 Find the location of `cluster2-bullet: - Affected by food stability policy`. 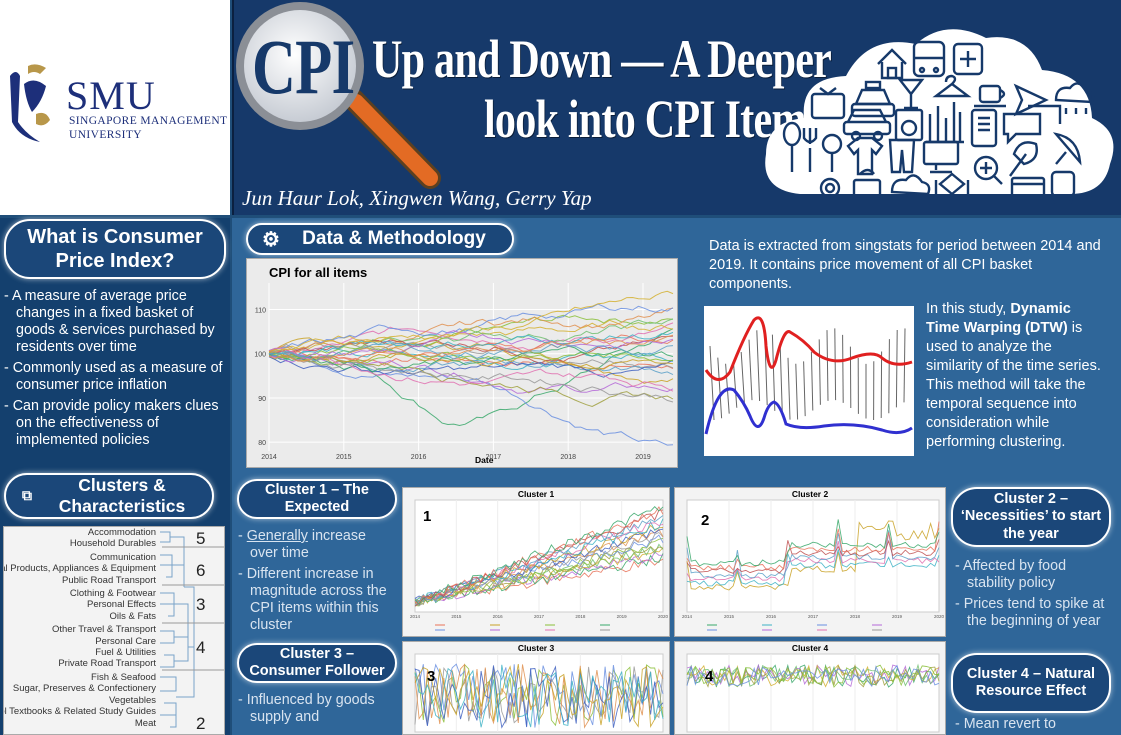

cluster2-bullet: - Affected by food stability policy is located at coordinates (1011, 574).